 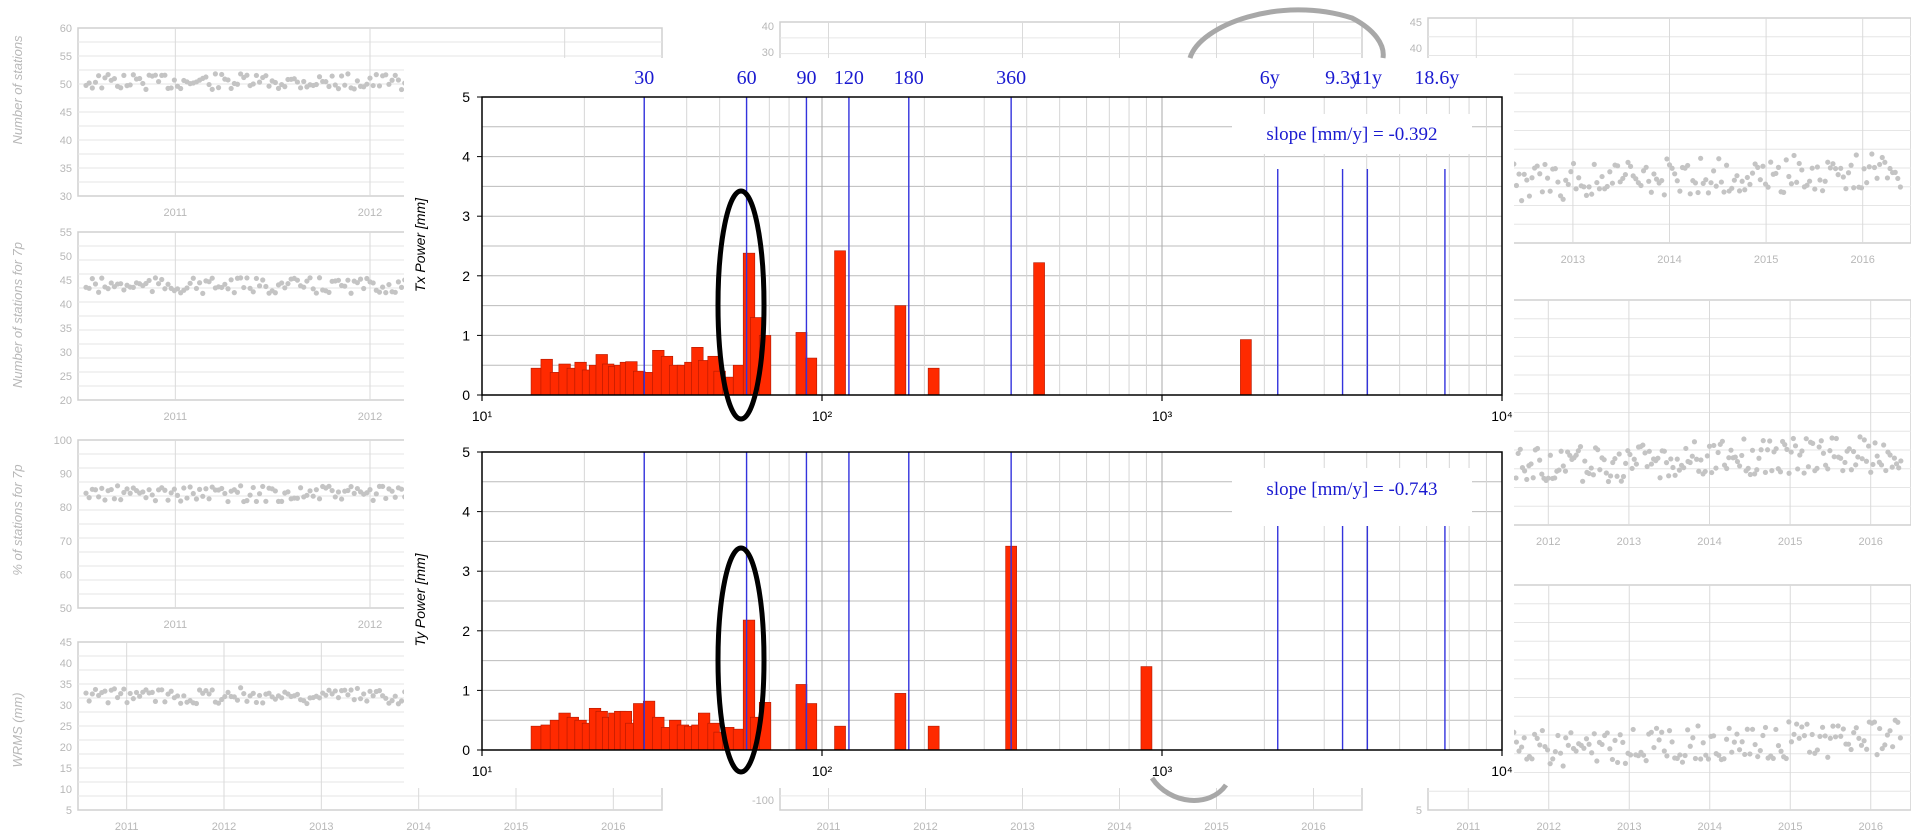 I want to click on ty-slope-annotation: slope [mm/y] = -0.743, so click(x=1352, y=497).